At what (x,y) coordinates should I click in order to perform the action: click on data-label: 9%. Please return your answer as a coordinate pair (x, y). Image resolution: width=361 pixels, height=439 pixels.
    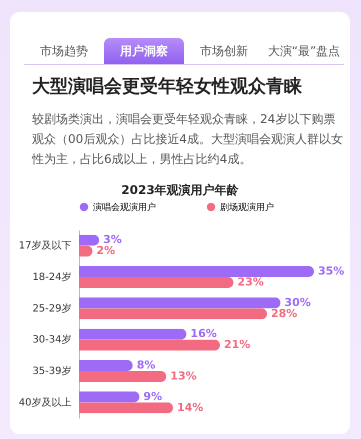
    Looking at the image, I should click on (152, 396).